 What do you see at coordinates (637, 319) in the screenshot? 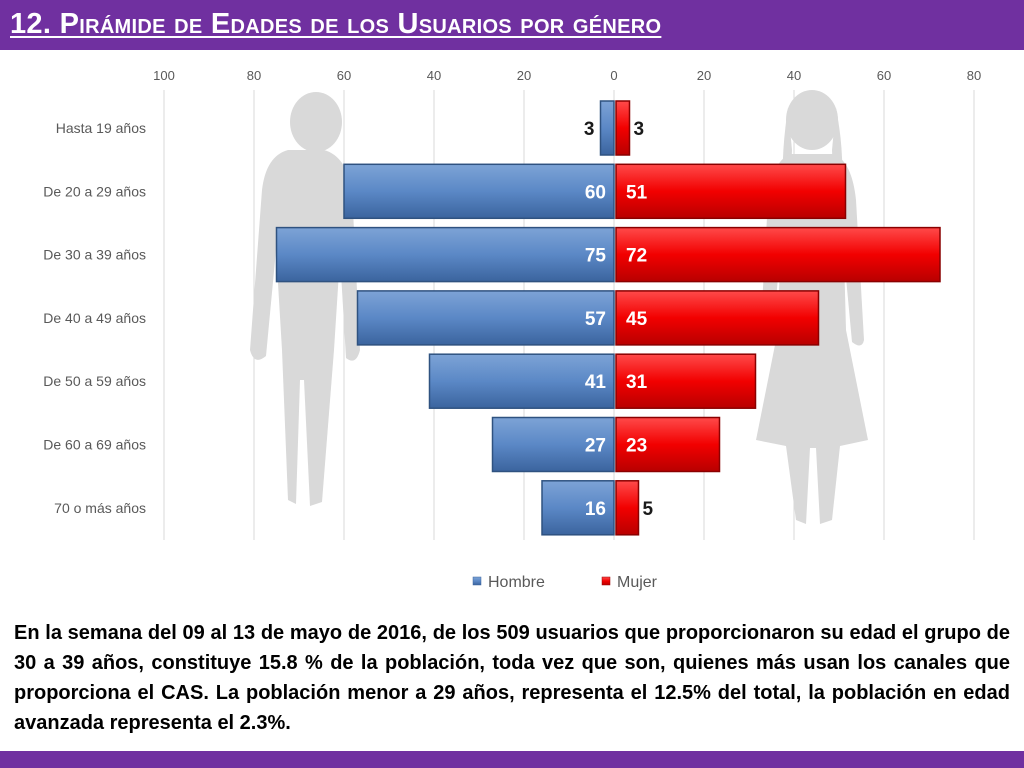
I see `data-label-mujer: 45` at bounding box center [637, 319].